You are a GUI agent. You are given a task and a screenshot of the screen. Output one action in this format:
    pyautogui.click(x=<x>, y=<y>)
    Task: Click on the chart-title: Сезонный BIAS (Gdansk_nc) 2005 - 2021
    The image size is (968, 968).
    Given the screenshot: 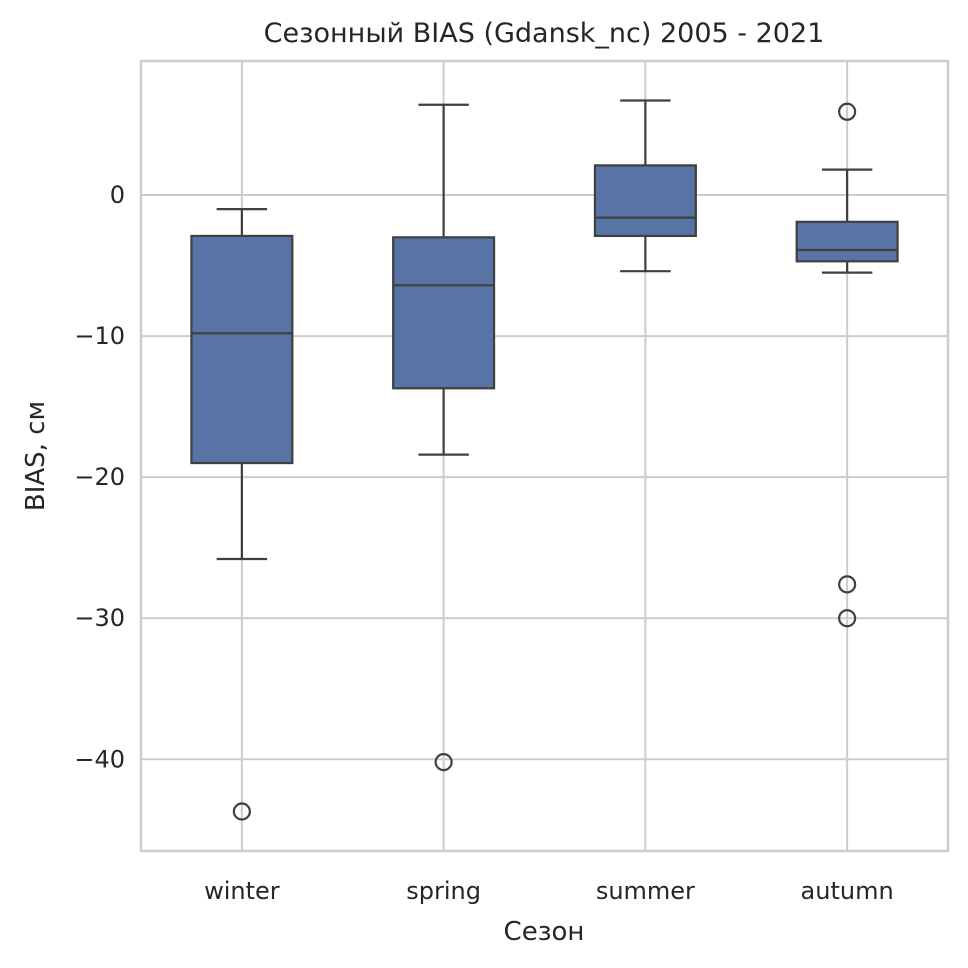 What is the action you would take?
    pyautogui.click(x=544, y=33)
    